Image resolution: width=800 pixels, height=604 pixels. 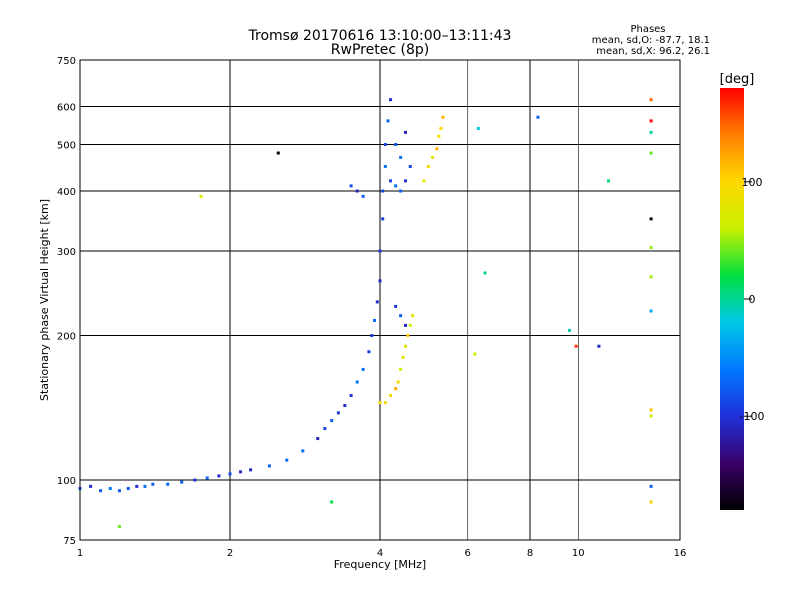 I want to click on x-tick-label: 4, so click(x=380, y=553).